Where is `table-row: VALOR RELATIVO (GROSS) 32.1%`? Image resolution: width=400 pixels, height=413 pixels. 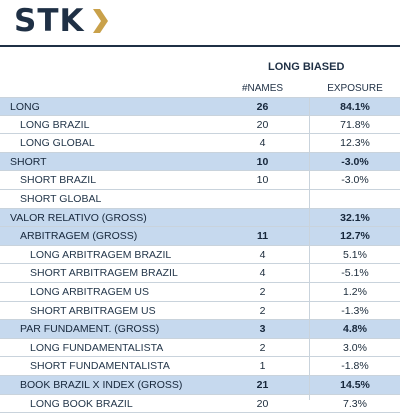 table-row: VALOR RELATIVO (GROSS) 32.1% is located at coordinates (200, 218).